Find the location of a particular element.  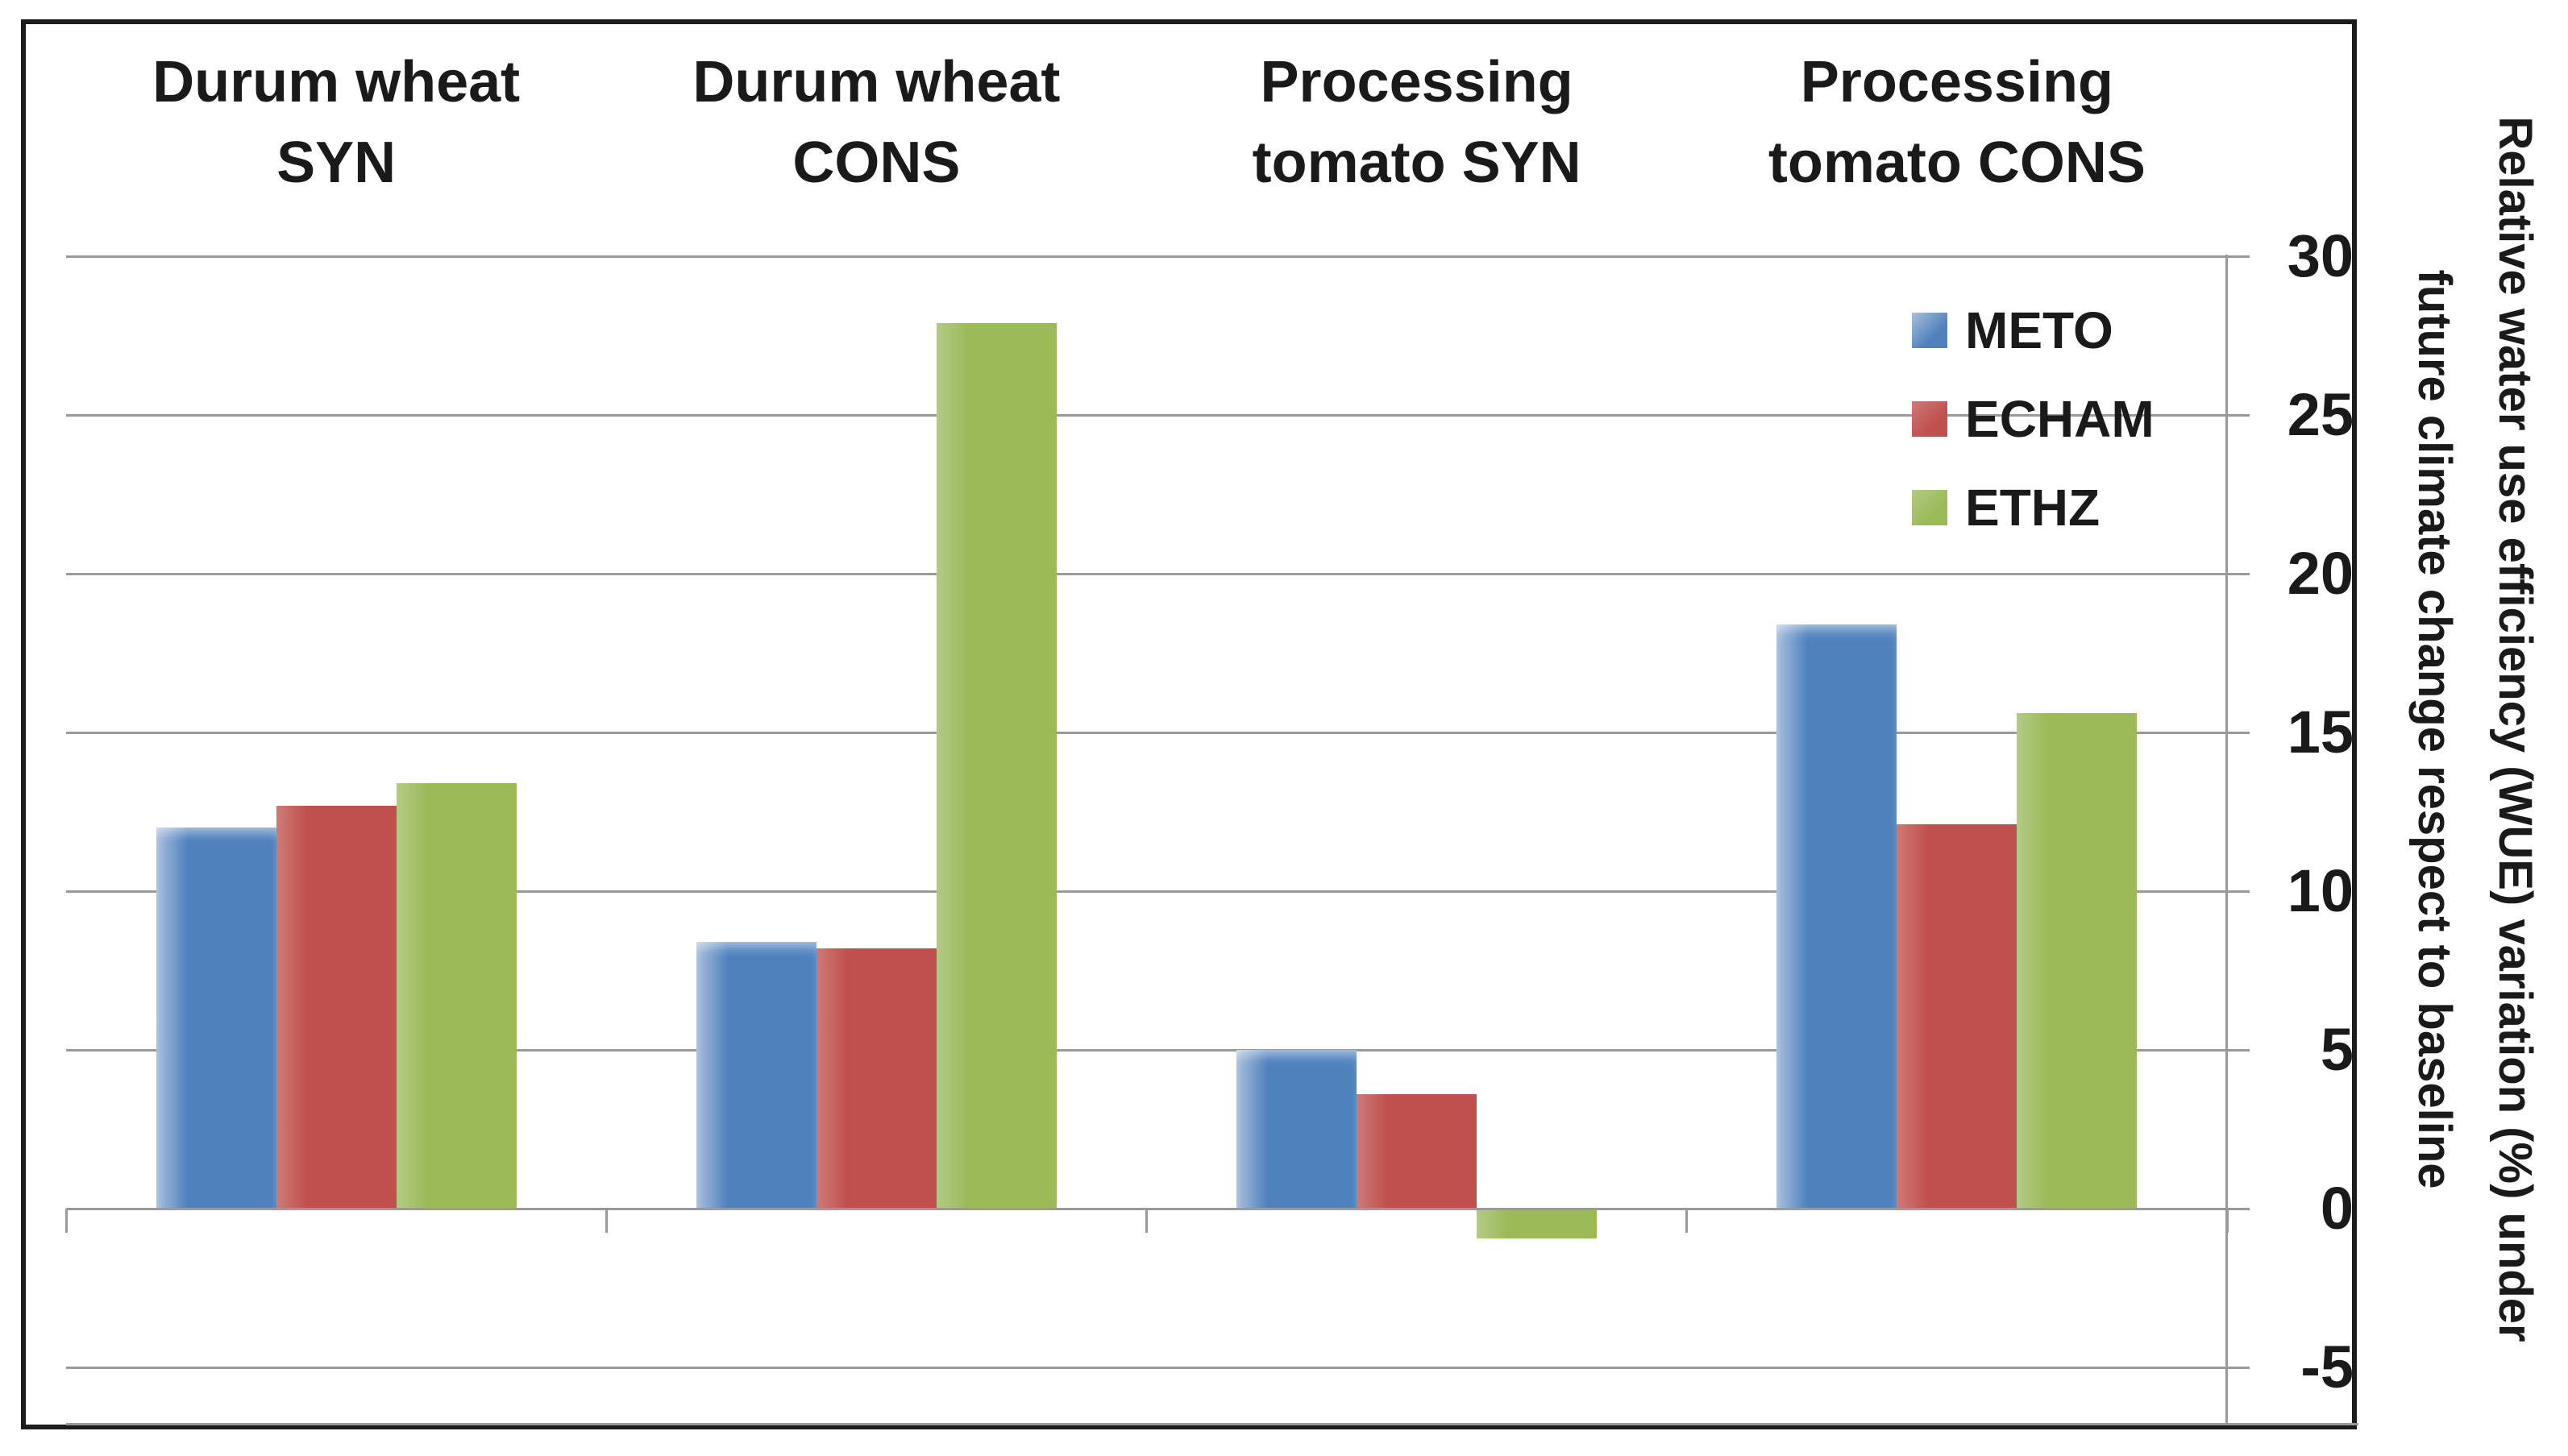

legend-label-meto: METO is located at coordinates (2039, 330).